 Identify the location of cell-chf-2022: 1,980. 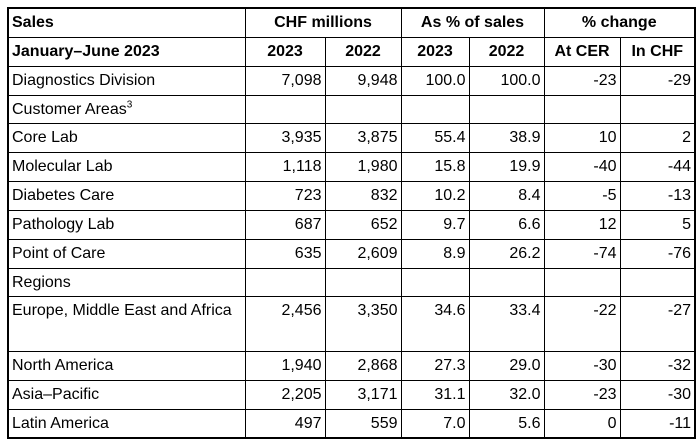
(363, 166).